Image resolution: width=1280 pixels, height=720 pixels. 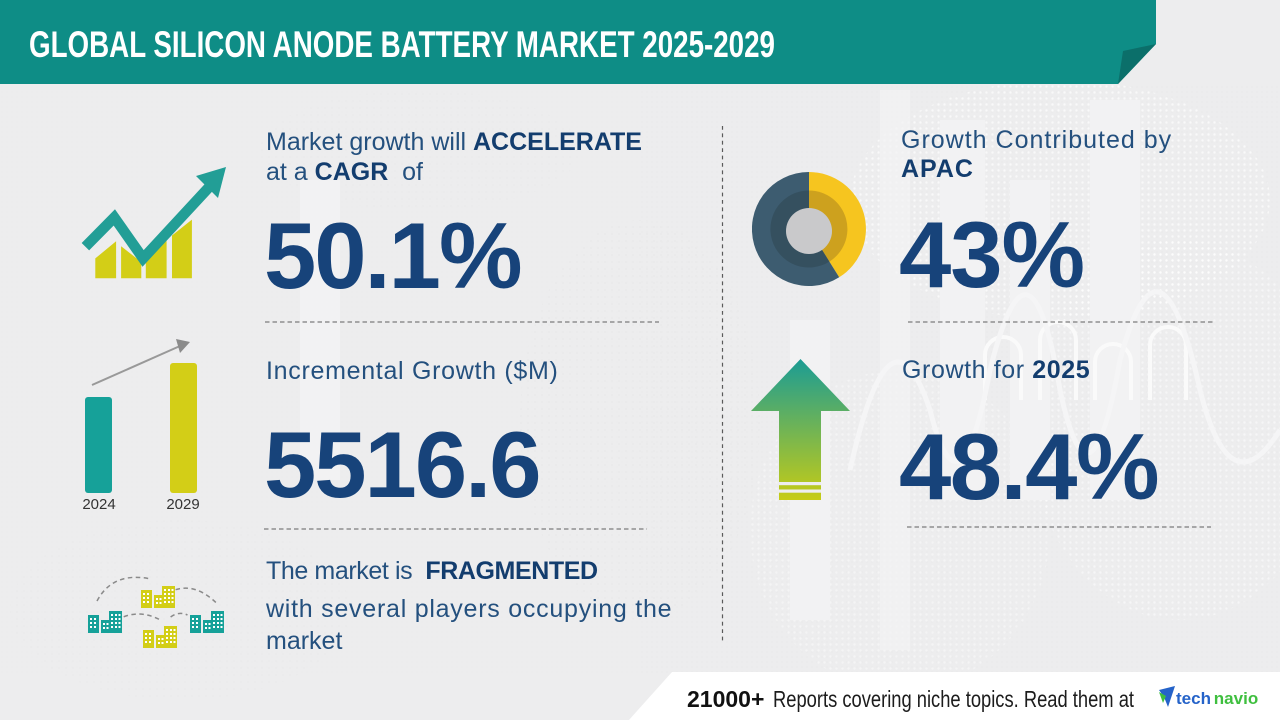 I want to click on svg-text: tech, so click(x=1193, y=698).